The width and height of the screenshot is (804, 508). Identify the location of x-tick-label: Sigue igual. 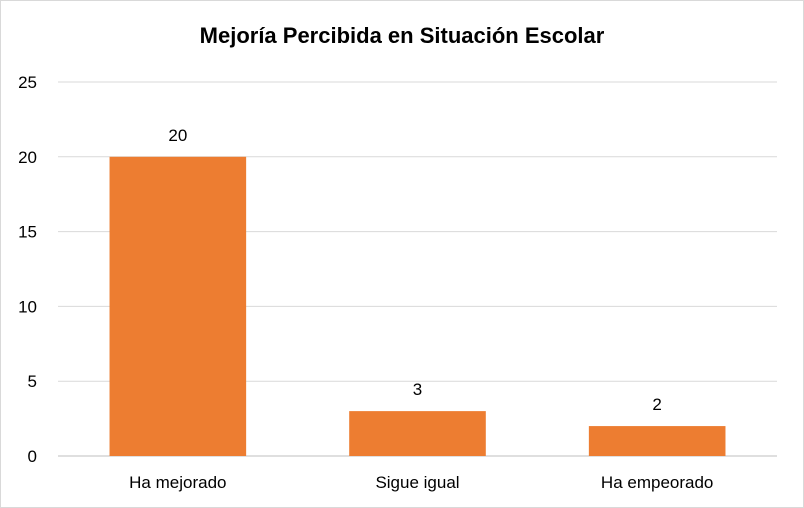
(417, 482).